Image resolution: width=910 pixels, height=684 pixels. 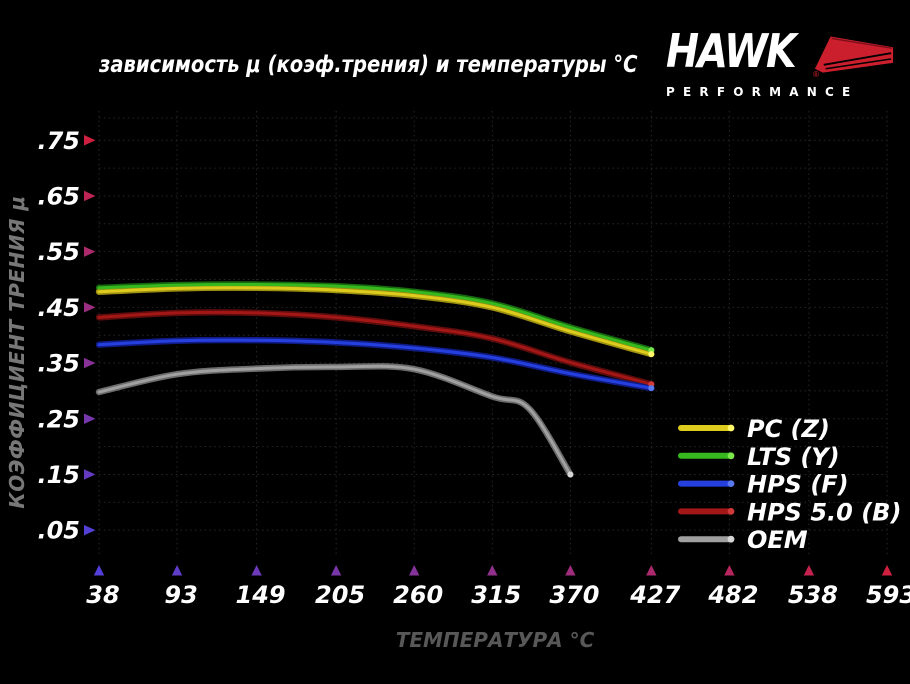 What do you see at coordinates (743, 540) in the screenshot?
I see `legend-item-oem: OEM` at bounding box center [743, 540].